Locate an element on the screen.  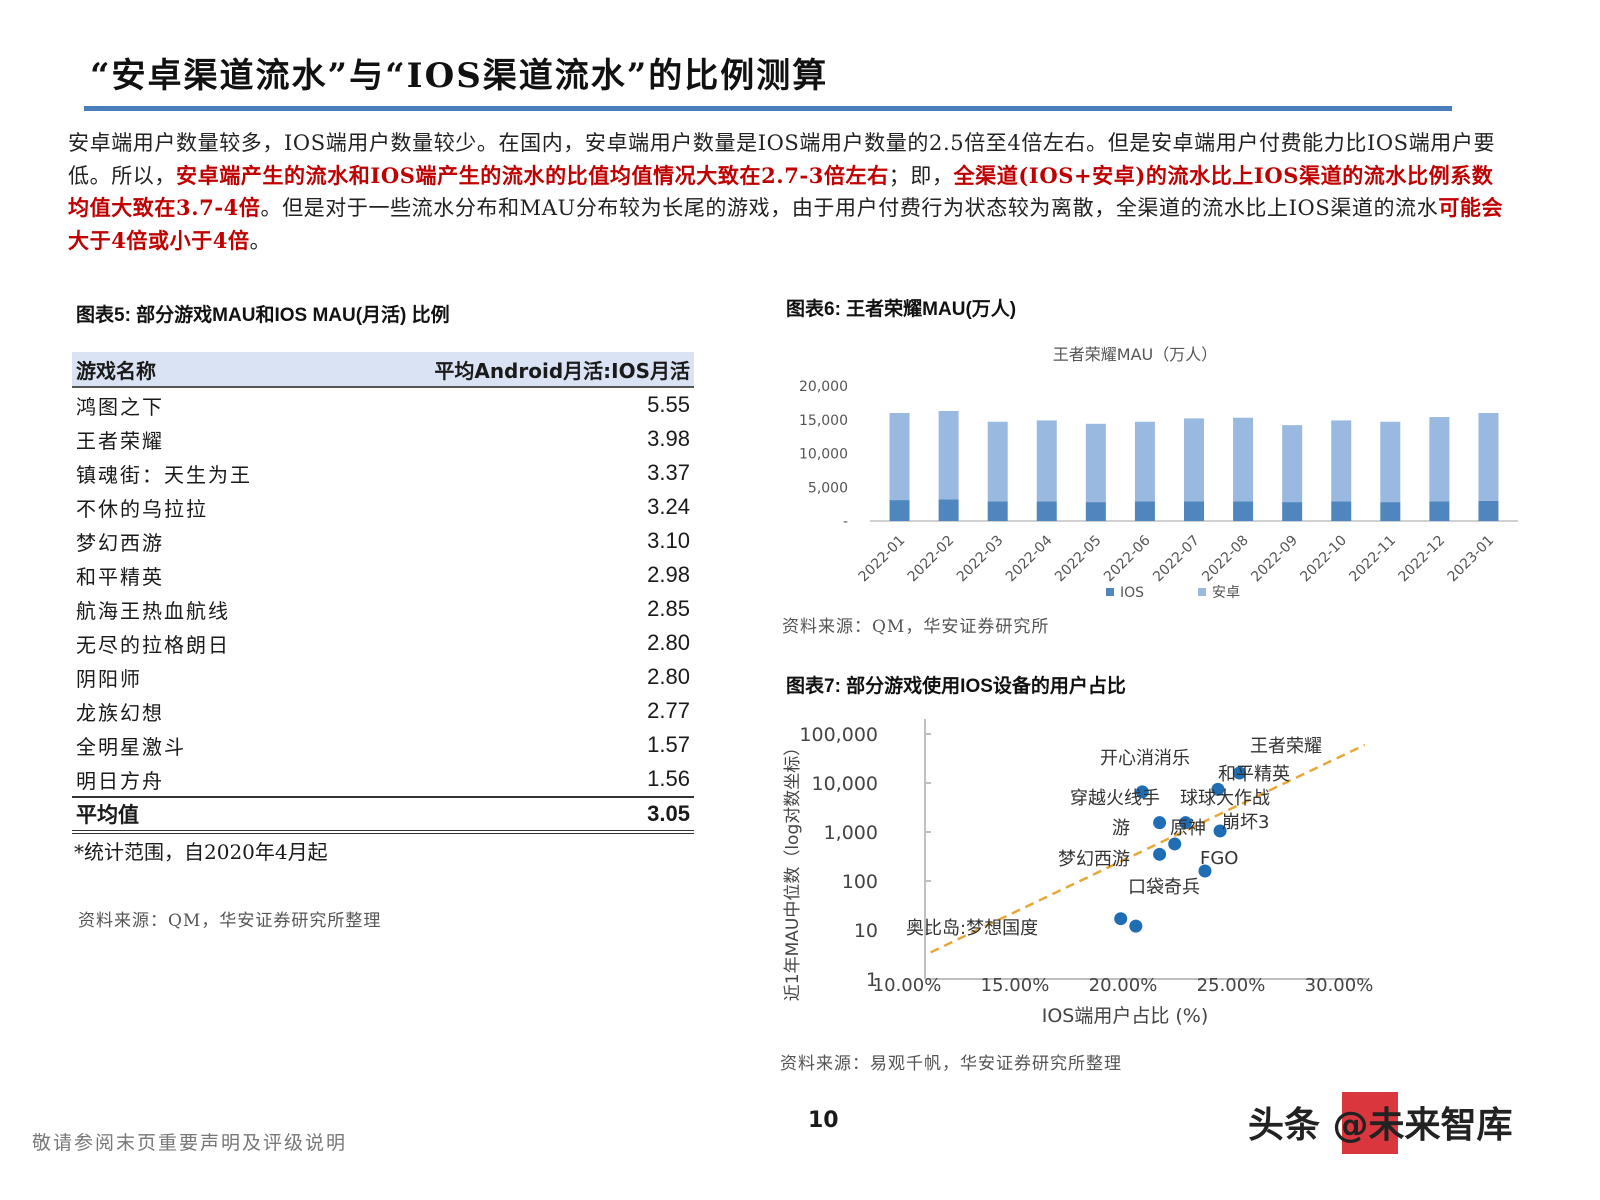
legend-swatch is located at coordinates (1202, 592).